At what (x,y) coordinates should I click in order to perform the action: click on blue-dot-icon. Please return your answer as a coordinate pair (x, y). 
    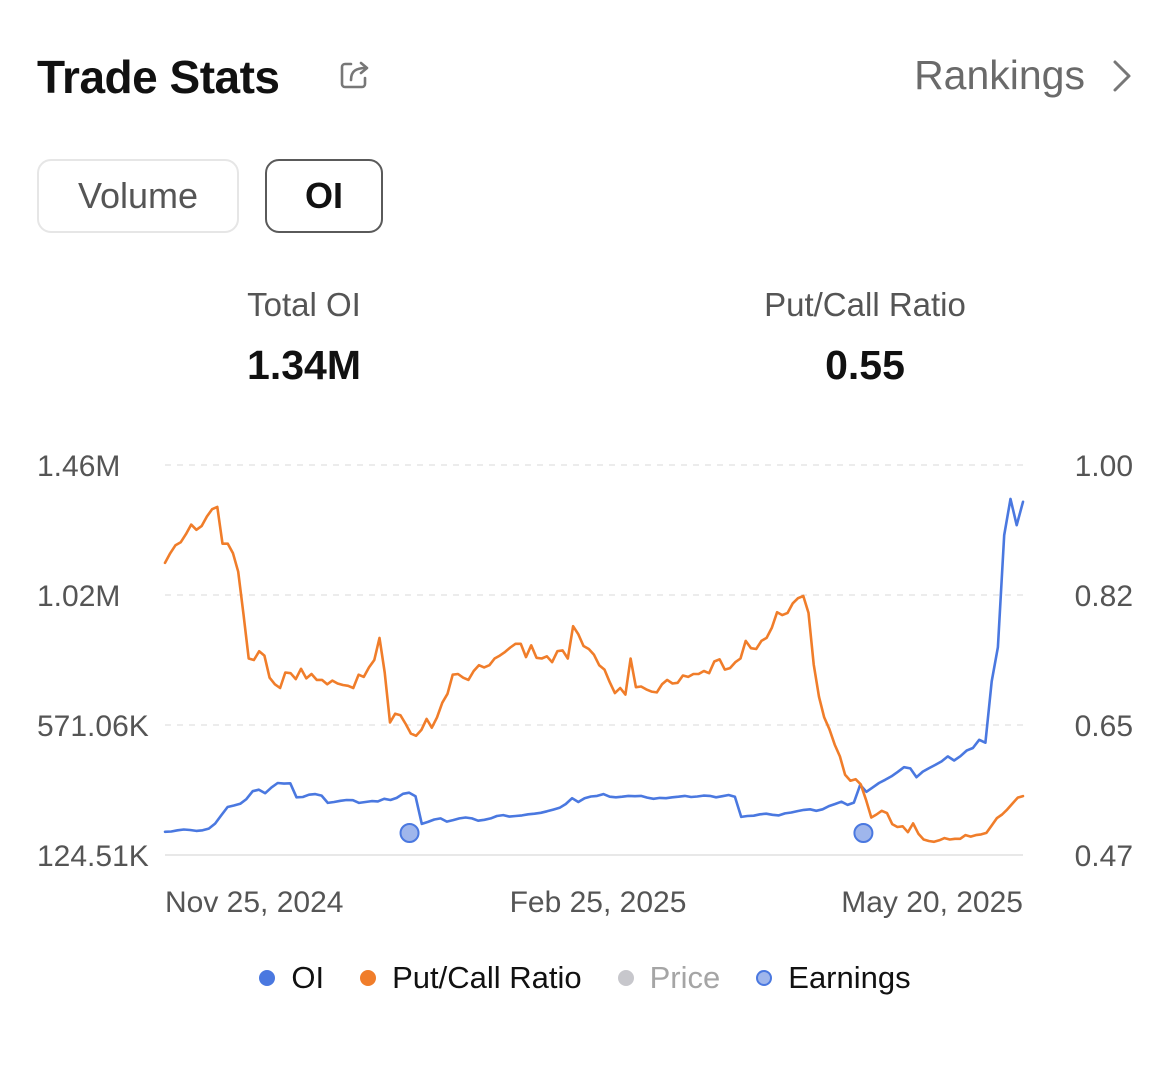
    Looking at the image, I should click on (267, 978).